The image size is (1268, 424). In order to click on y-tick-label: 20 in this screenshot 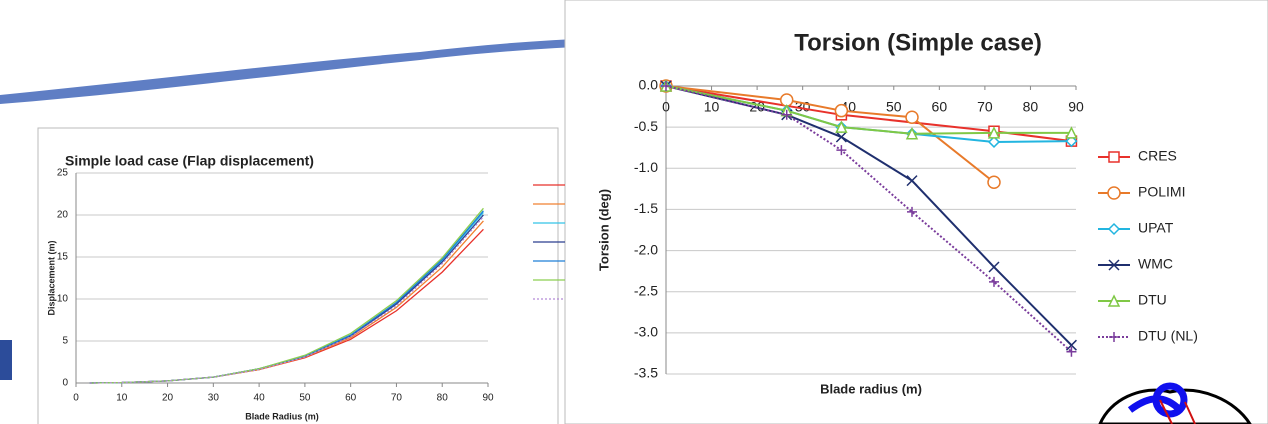, I will do `click(63, 215)`.